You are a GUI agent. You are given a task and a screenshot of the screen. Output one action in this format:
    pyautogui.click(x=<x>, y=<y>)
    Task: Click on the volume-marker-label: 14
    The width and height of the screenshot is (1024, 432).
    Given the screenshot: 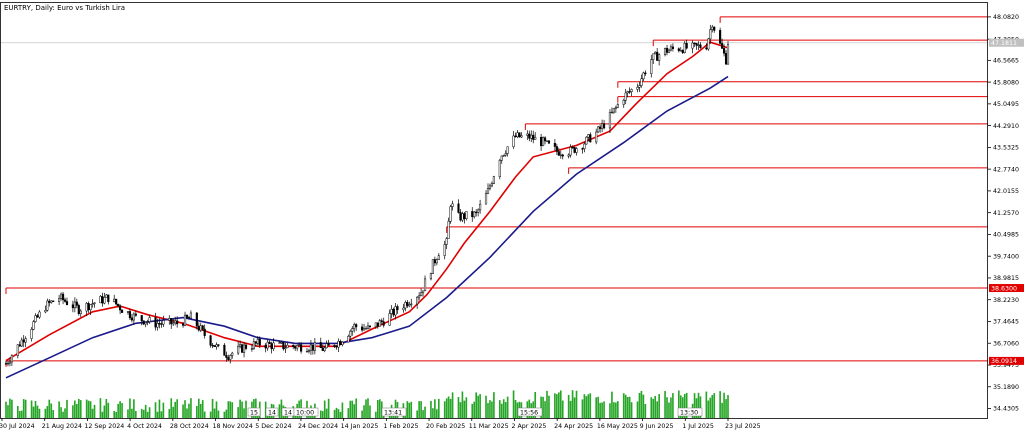 What is the action you would take?
    pyautogui.click(x=288, y=412)
    